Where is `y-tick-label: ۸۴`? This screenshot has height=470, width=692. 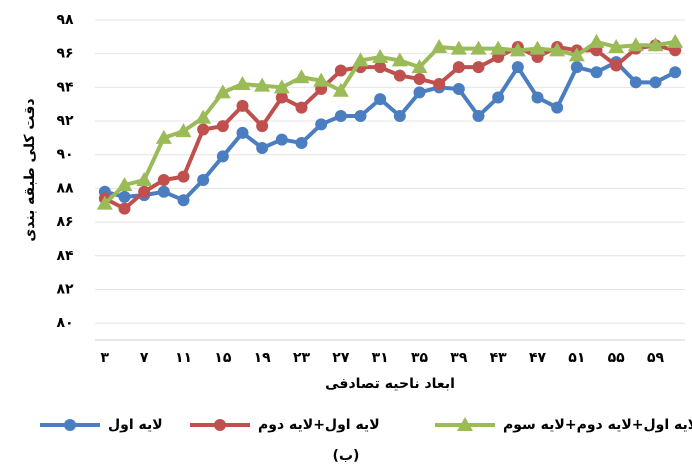 y-tick-label: ۸۴ is located at coordinates (65, 256).